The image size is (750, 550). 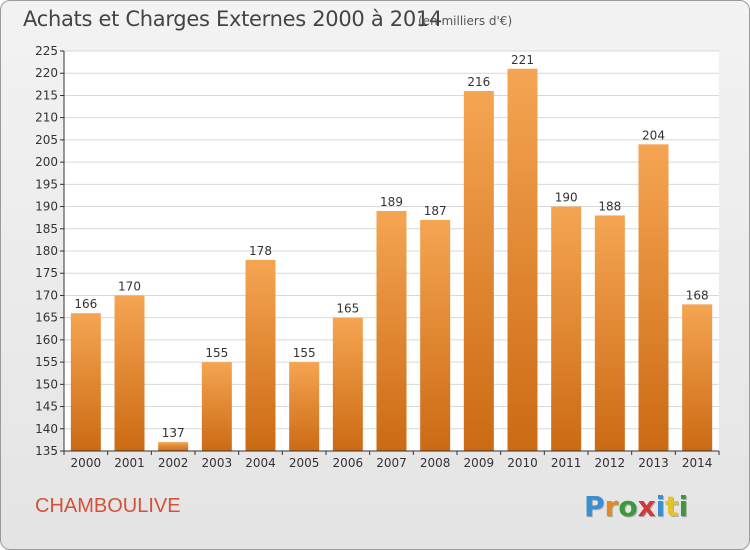 I want to click on data-label: 190, so click(x=566, y=198).